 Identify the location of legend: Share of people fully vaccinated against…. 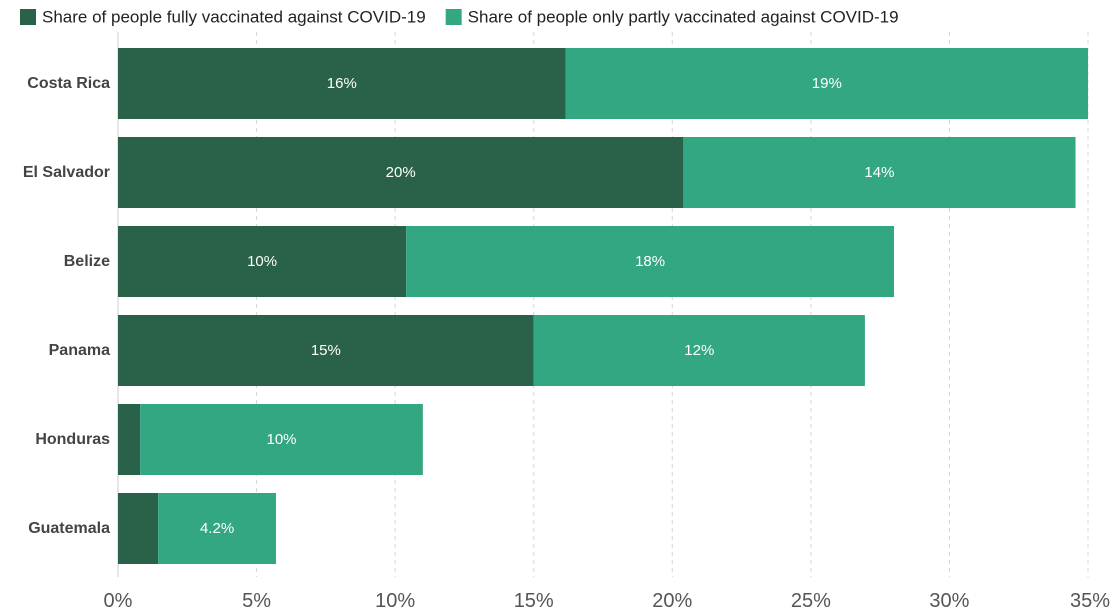
(459, 17).